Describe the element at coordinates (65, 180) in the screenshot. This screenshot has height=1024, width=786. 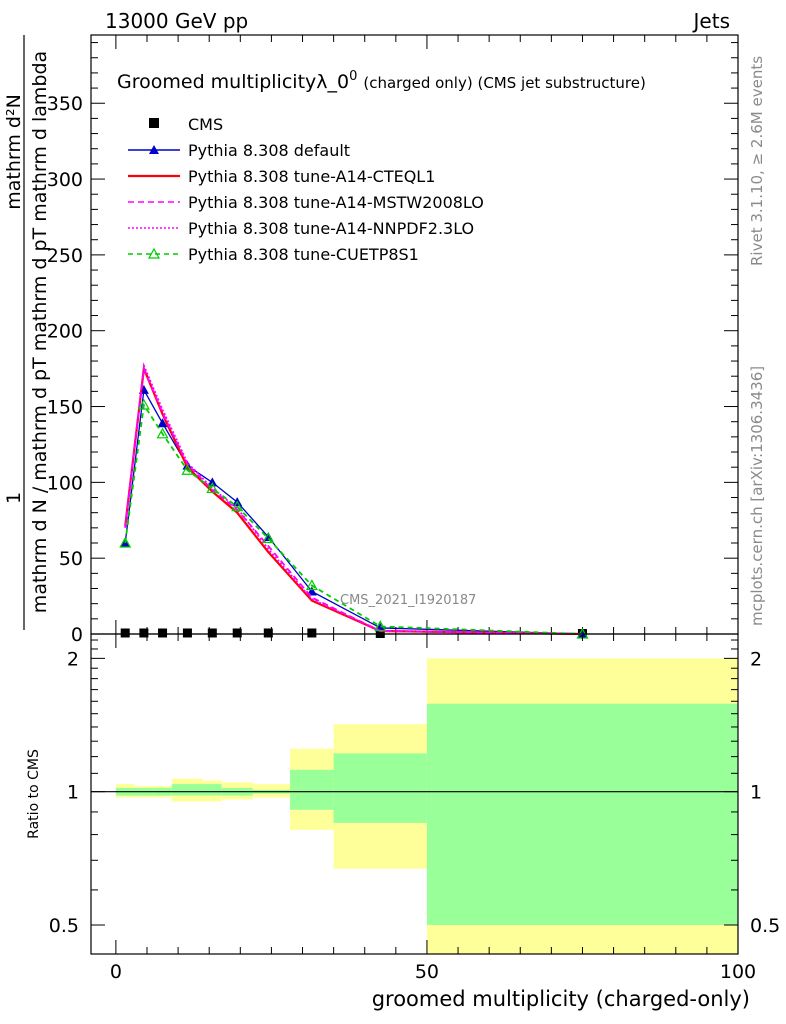
I see `y-tick-label: 300` at that location.